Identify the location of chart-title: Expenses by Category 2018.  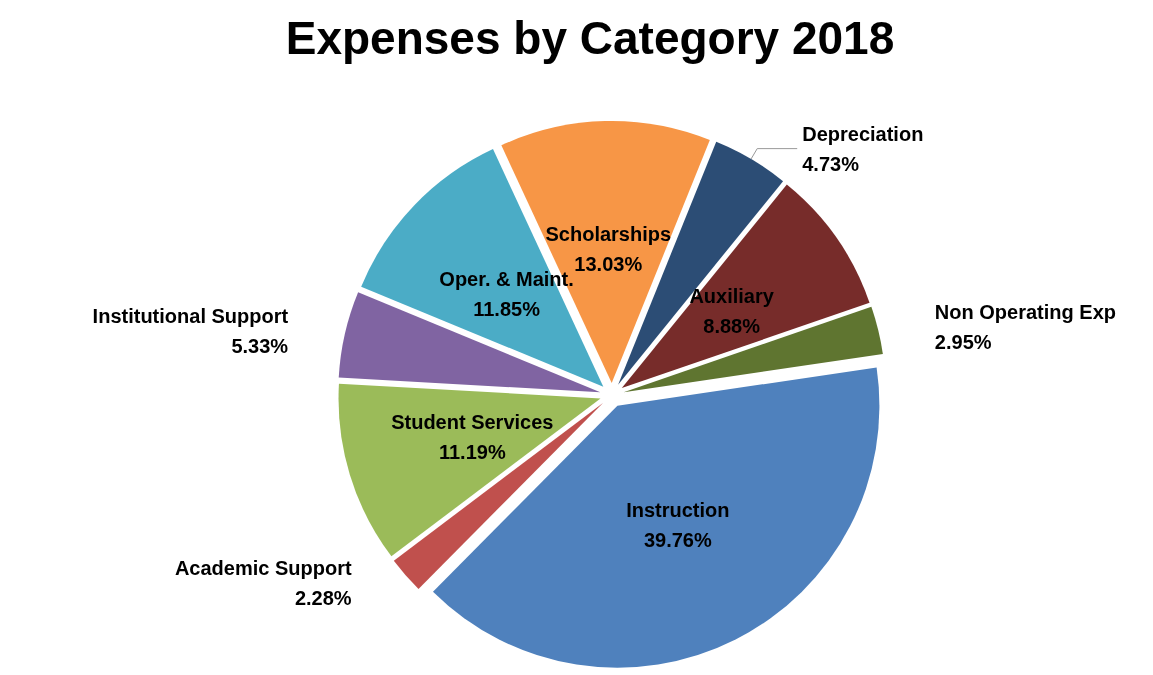
(590, 38).